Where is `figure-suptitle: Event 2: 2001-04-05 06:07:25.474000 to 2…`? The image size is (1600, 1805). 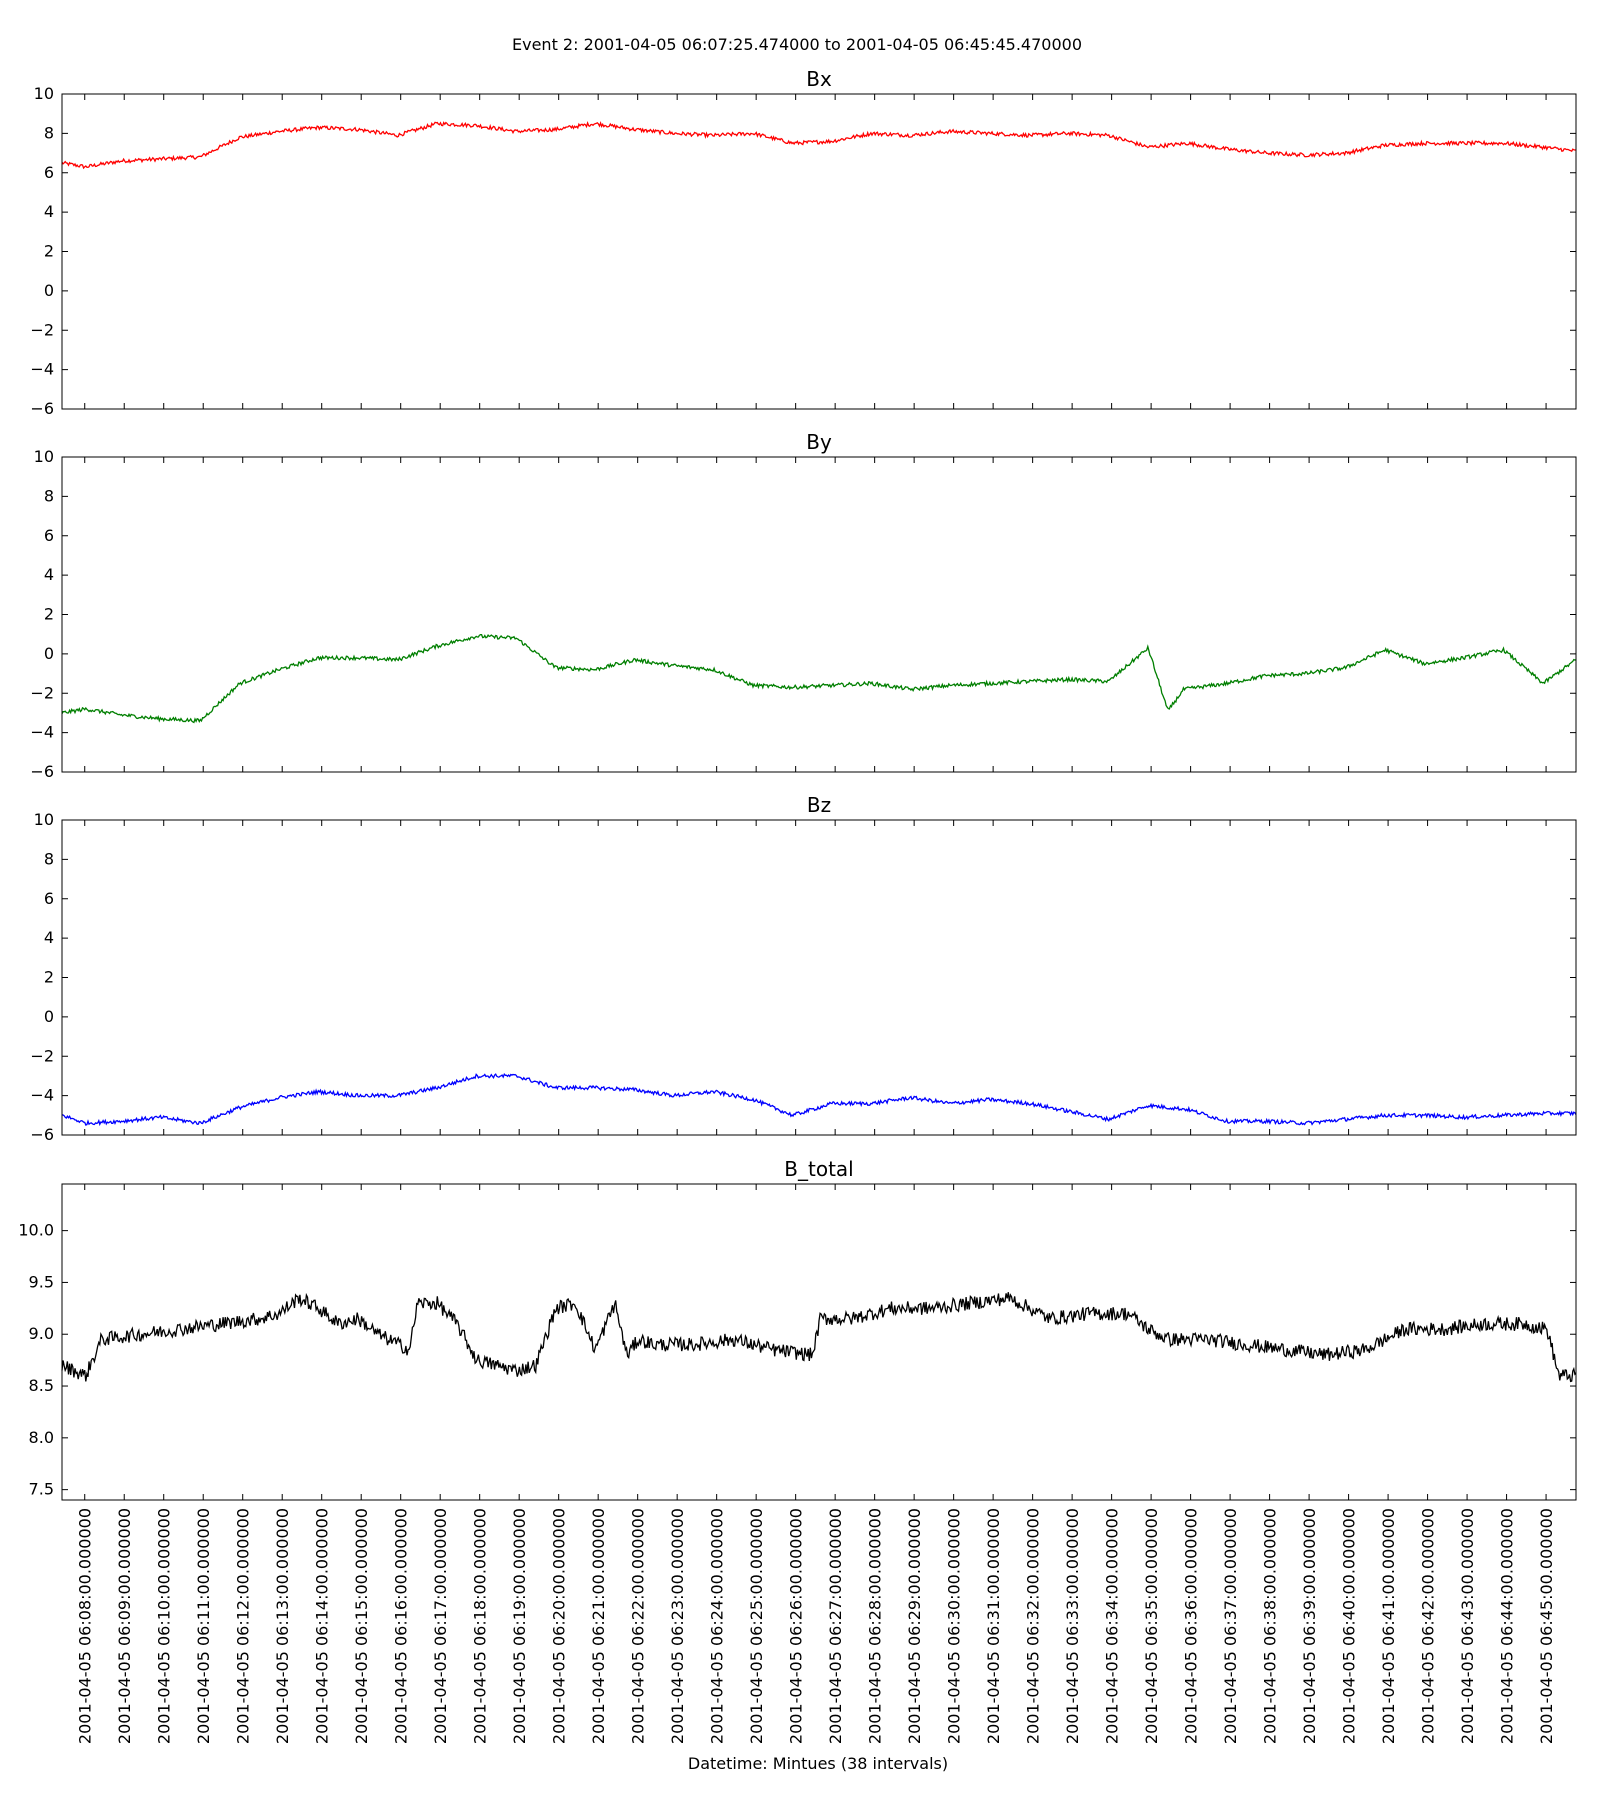
figure-suptitle: Event 2: 2001-04-05 06:07:25.474000 to 2… is located at coordinates (797, 44).